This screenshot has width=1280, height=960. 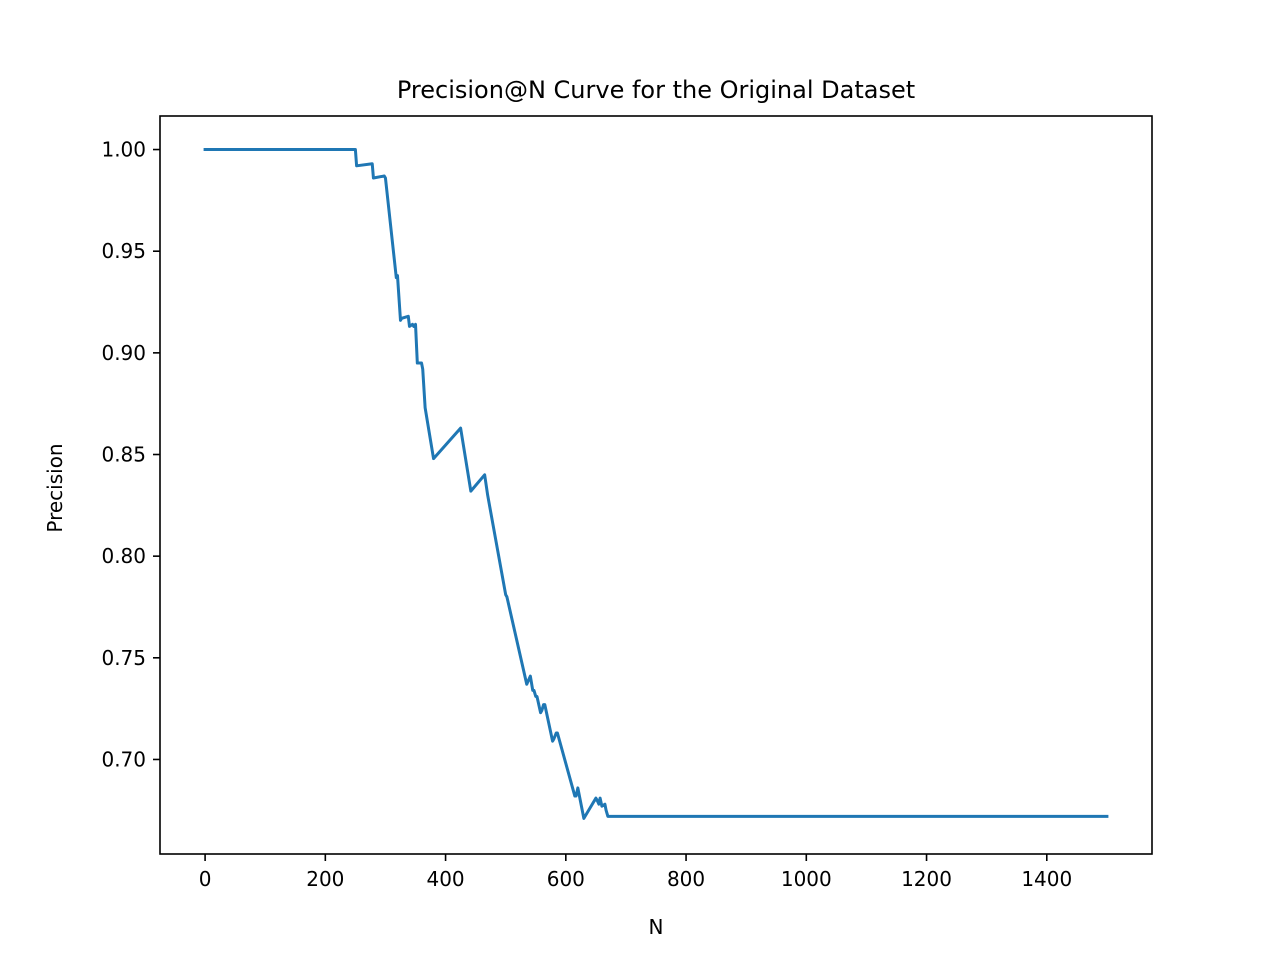 I want to click on y-tick-label: 0.80, so click(x=123, y=556).